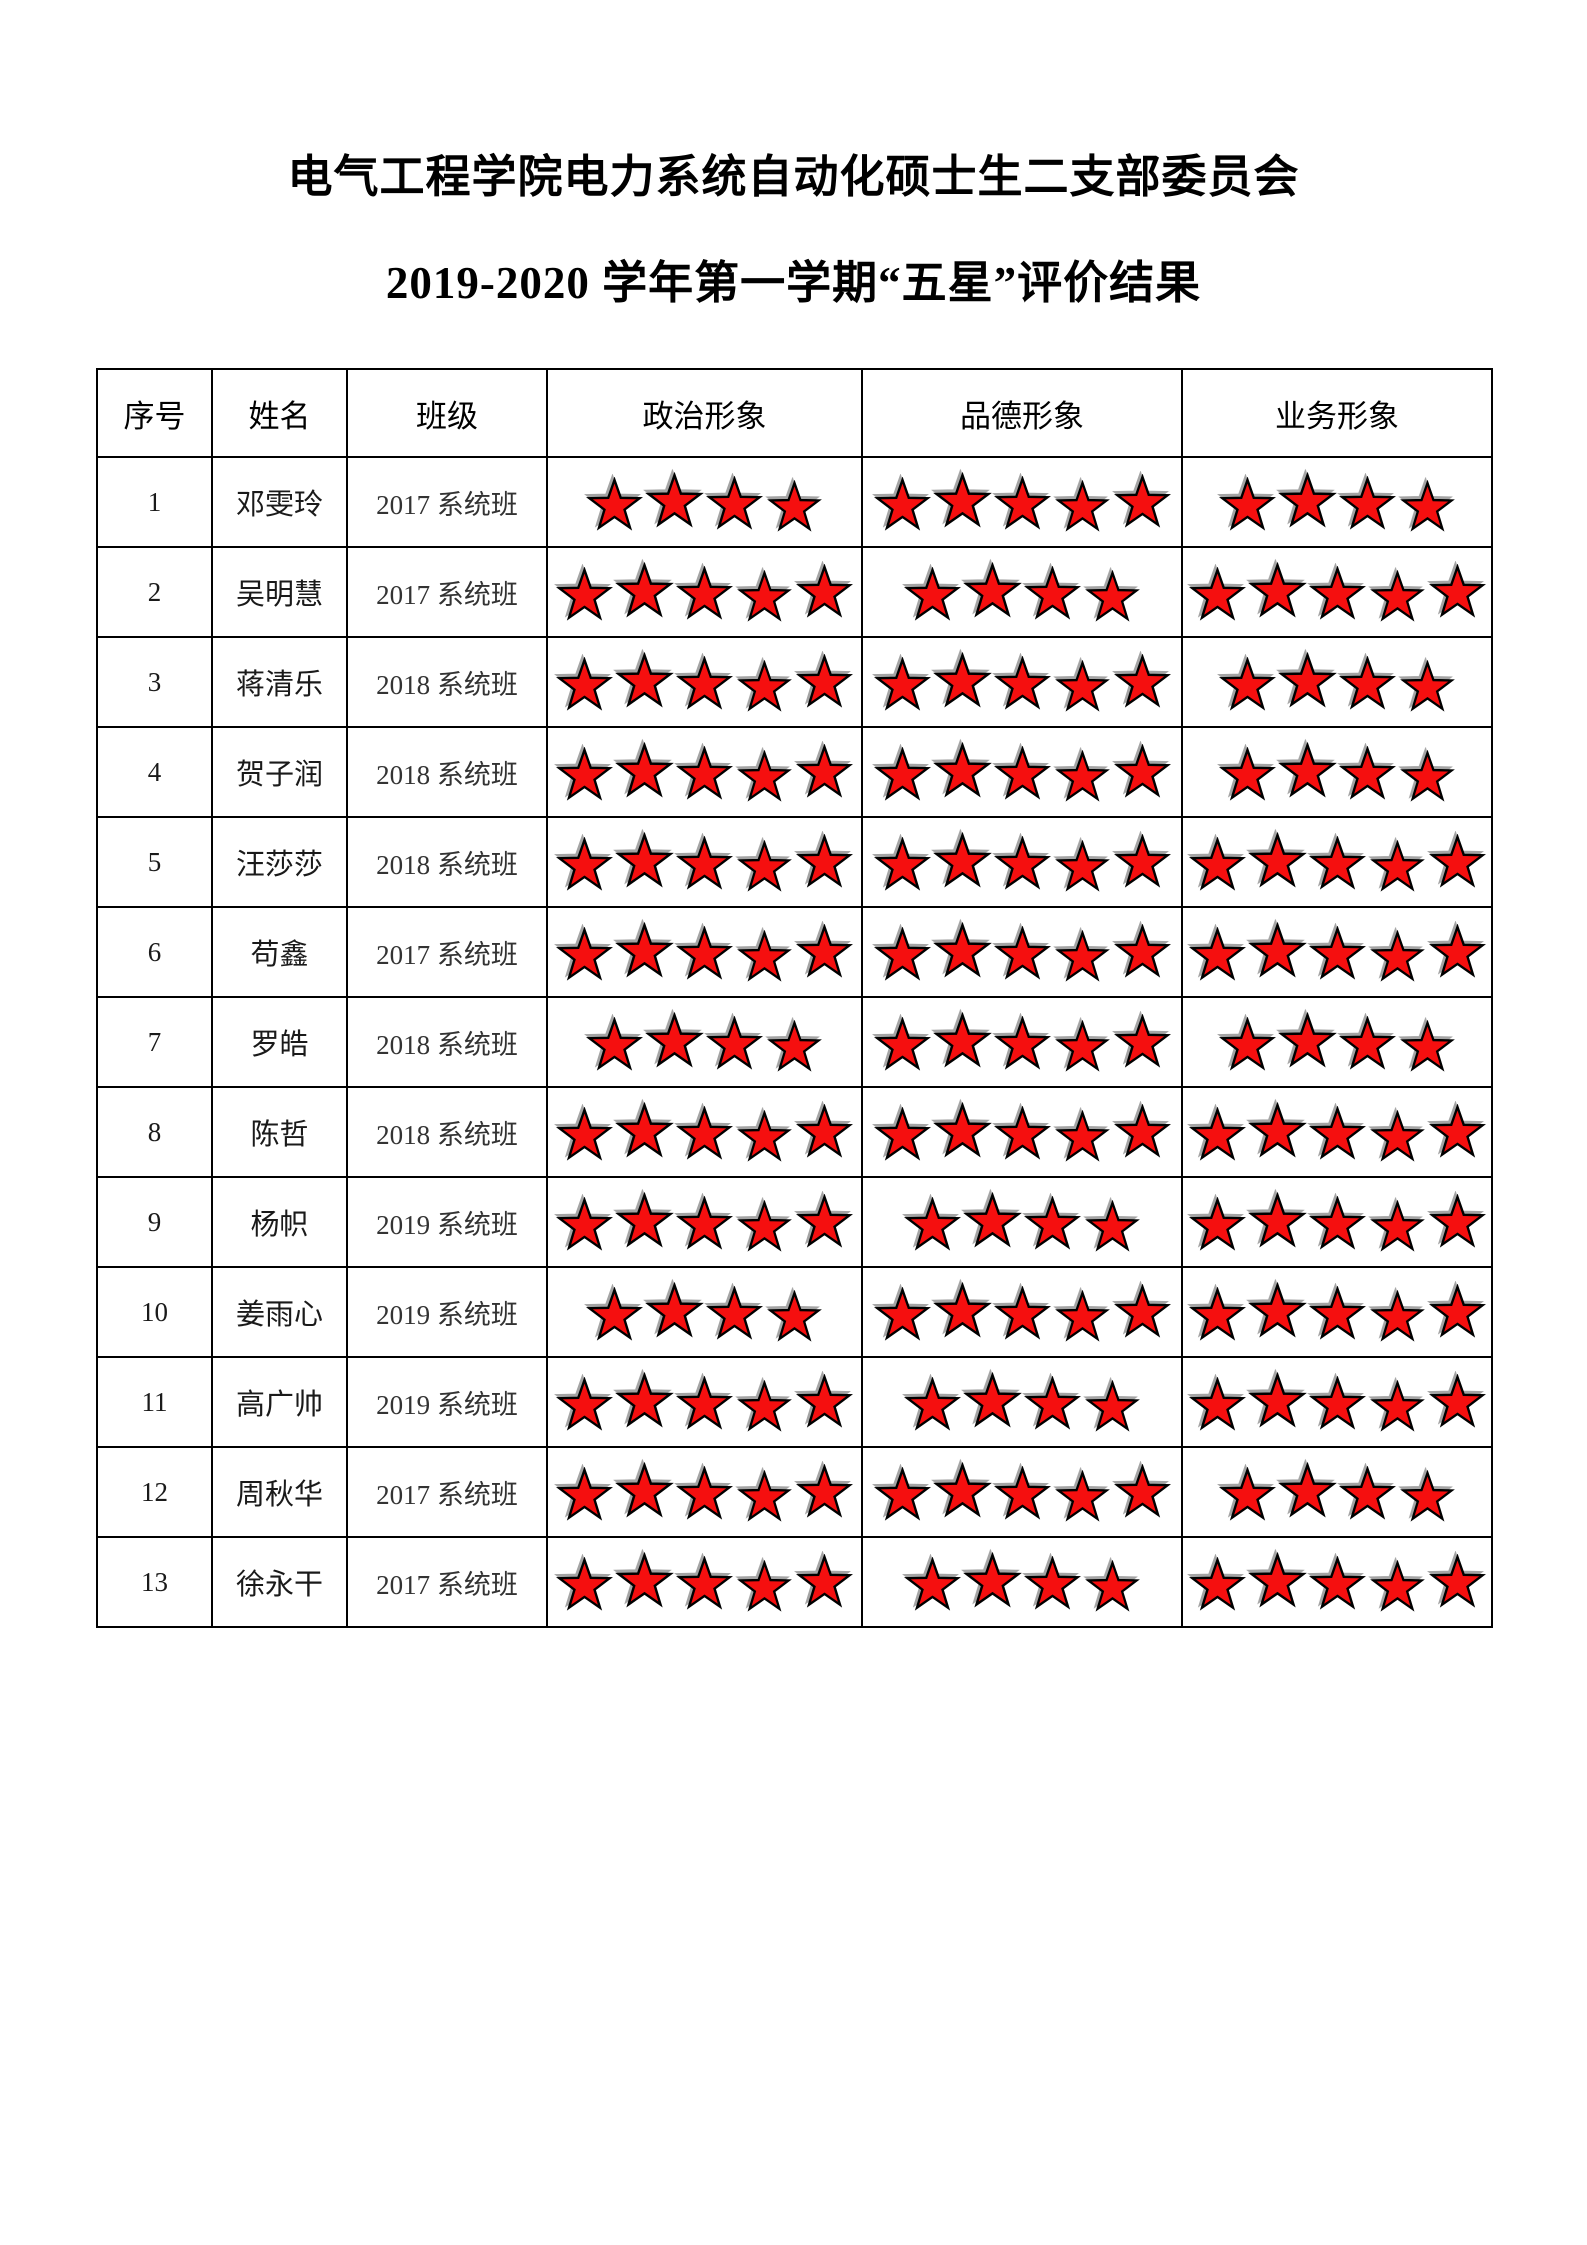  Describe the element at coordinates (154, 502) in the screenshot. I see `row-index: 1` at that location.